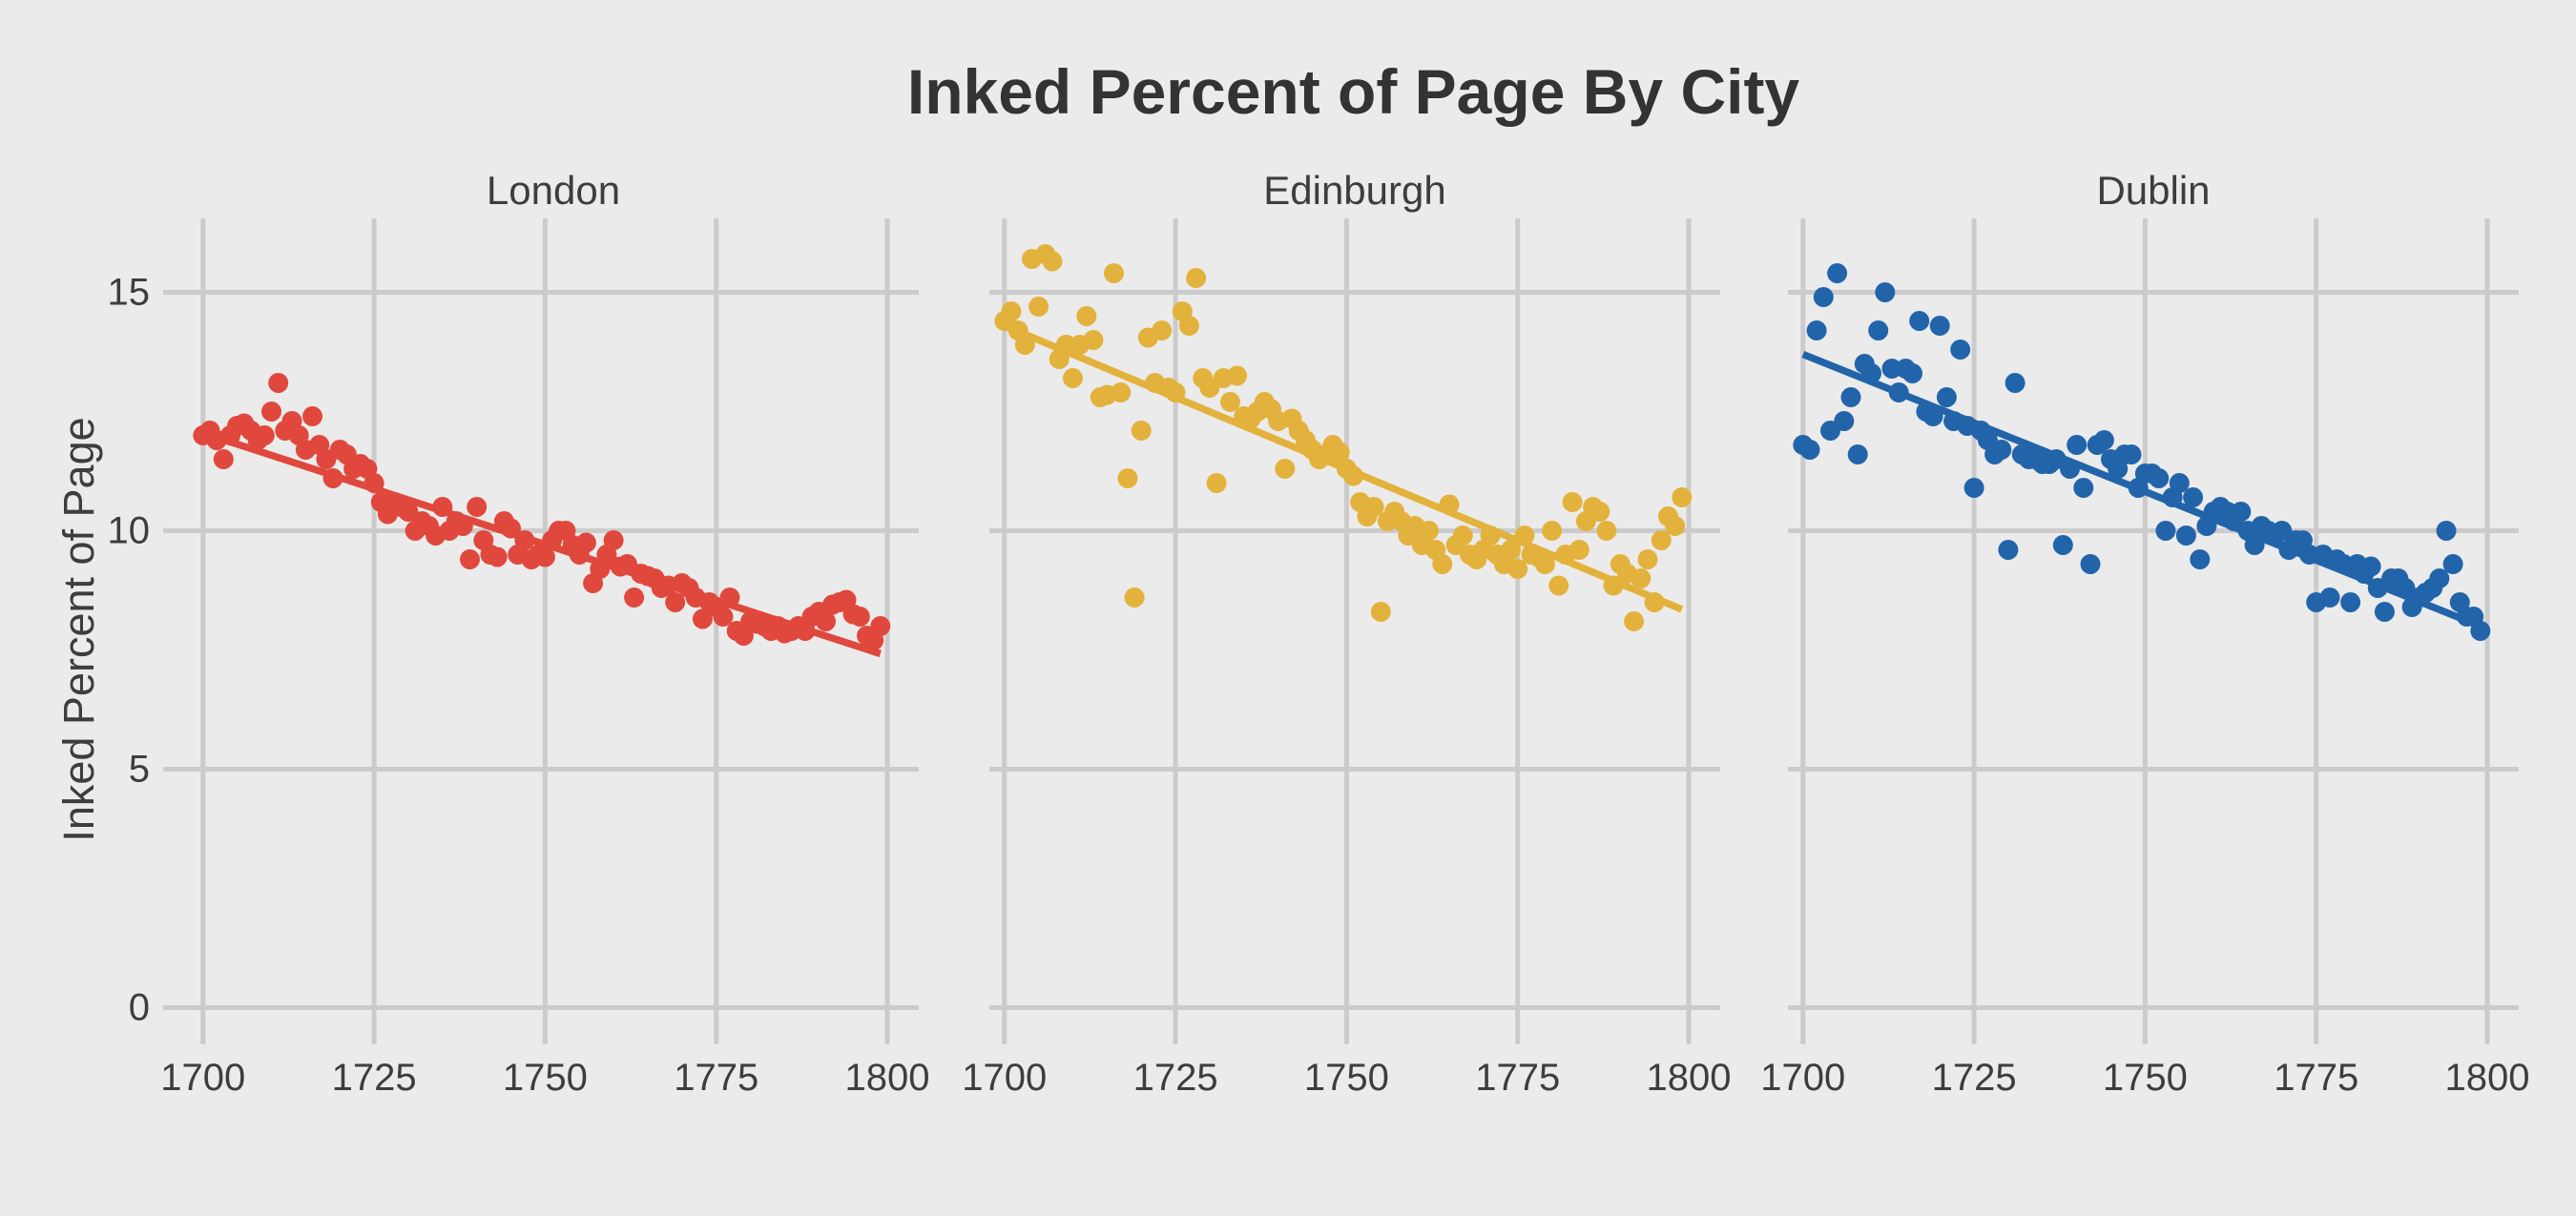 This screenshot has height=1216, width=2576. Describe the element at coordinates (139, 1008) in the screenshot. I see `y-tick-label: 0` at that location.